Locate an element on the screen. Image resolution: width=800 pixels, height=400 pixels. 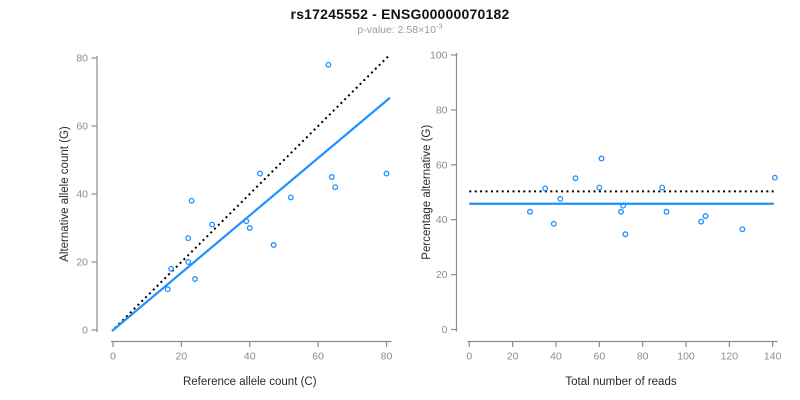
pvalue-mantissa: 2.58 is located at coordinates (408, 30).